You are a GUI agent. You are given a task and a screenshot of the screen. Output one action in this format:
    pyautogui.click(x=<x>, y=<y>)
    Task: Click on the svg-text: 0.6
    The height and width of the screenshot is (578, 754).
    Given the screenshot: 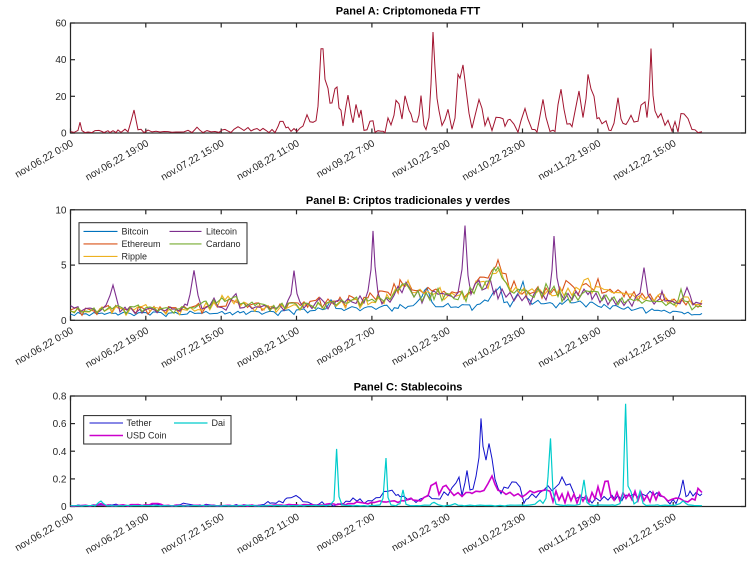 What is the action you would take?
    pyautogui.click(x=60, y=424)
    